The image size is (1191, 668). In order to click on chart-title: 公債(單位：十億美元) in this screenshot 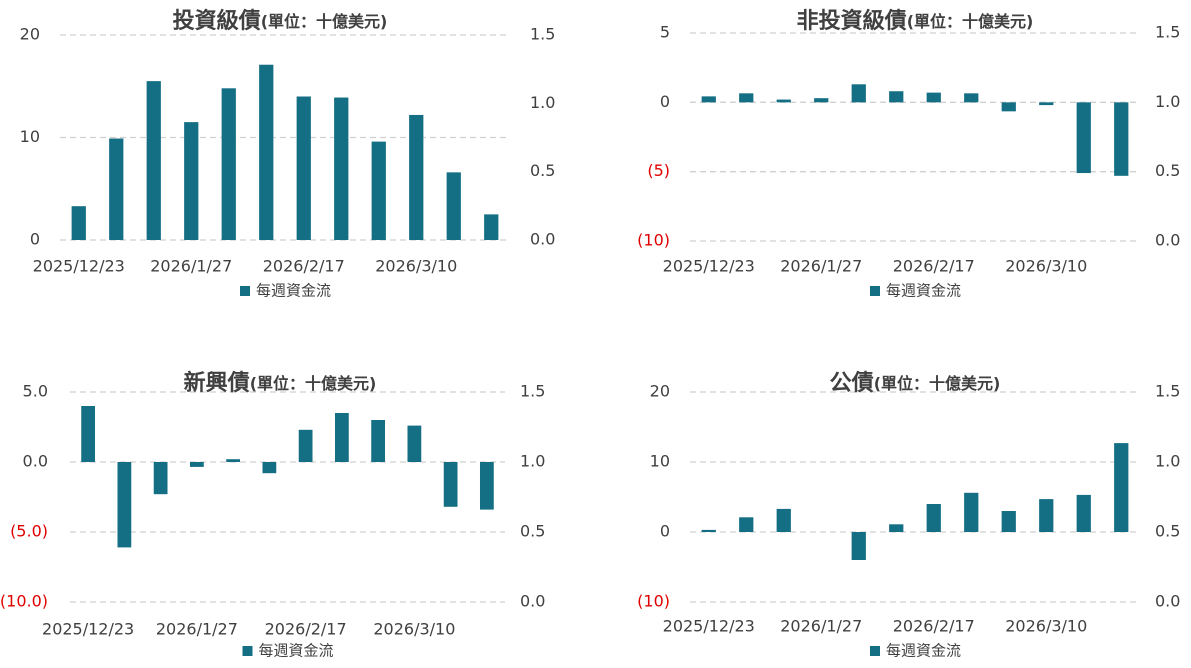, I will do `click(915, 383)`.